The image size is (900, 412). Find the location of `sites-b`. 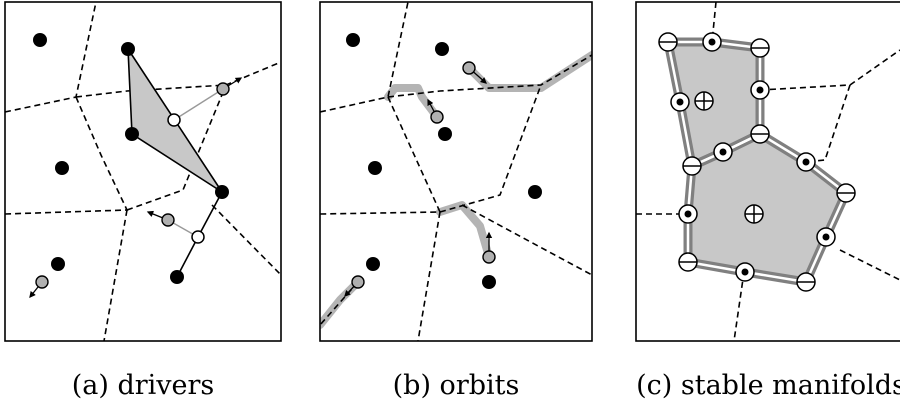

sites-b is located at coordinates (444, 161).